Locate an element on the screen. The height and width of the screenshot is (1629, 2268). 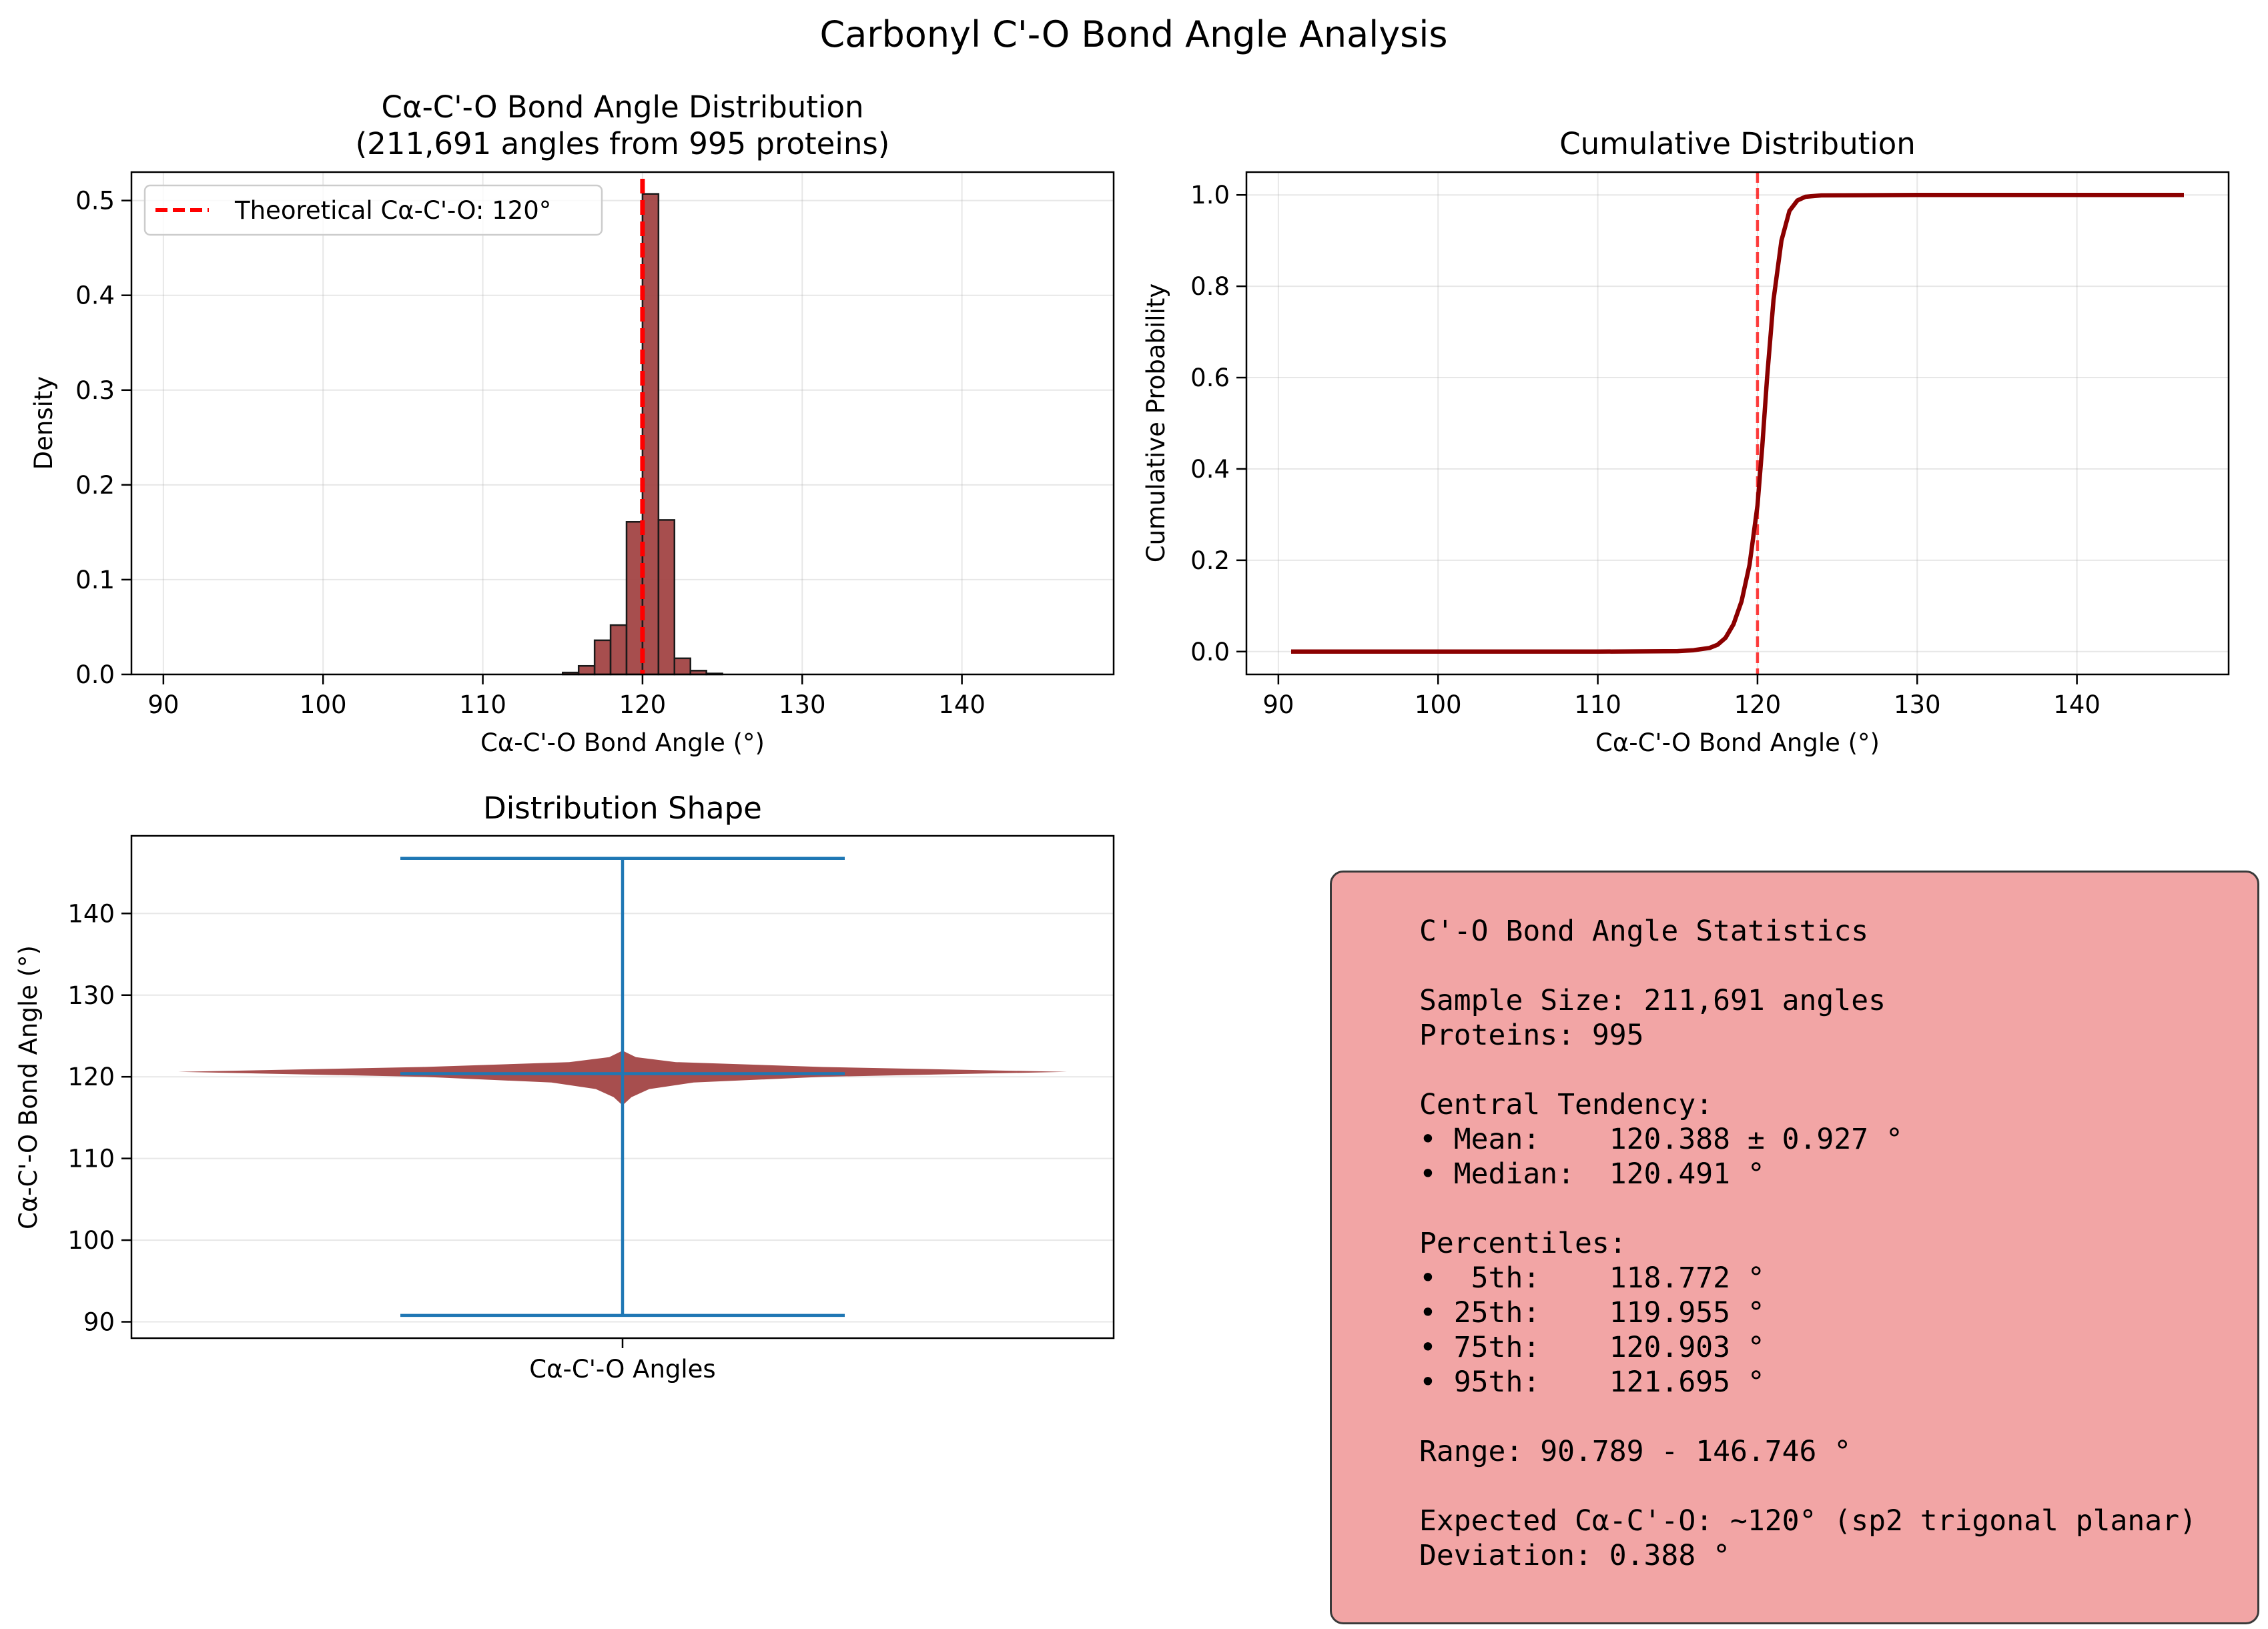
cumulative-ylabel: Cumulative Probability is located at coordinates (1156, 423).